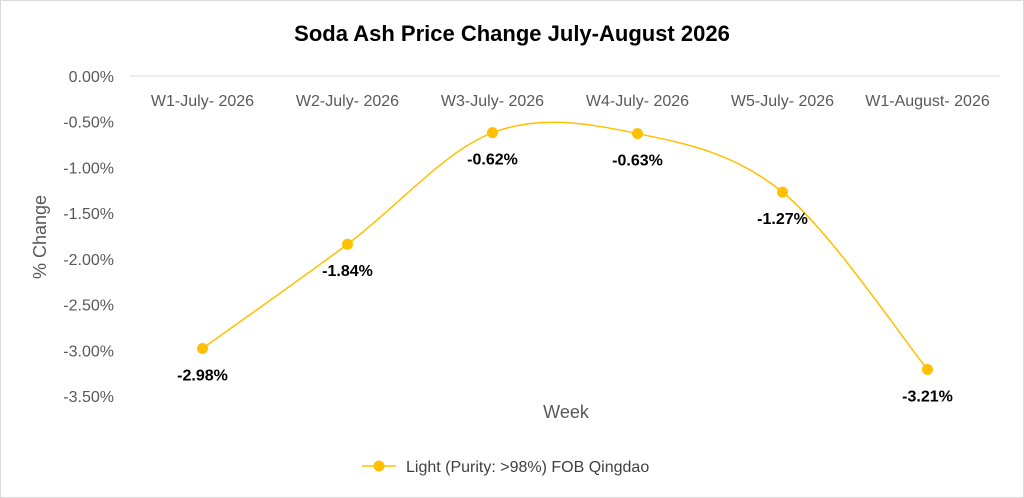  Describe the element at coordinates (347, 101) in the screenshot. I see `x-tick-label: W2-July- 2026` at that location.